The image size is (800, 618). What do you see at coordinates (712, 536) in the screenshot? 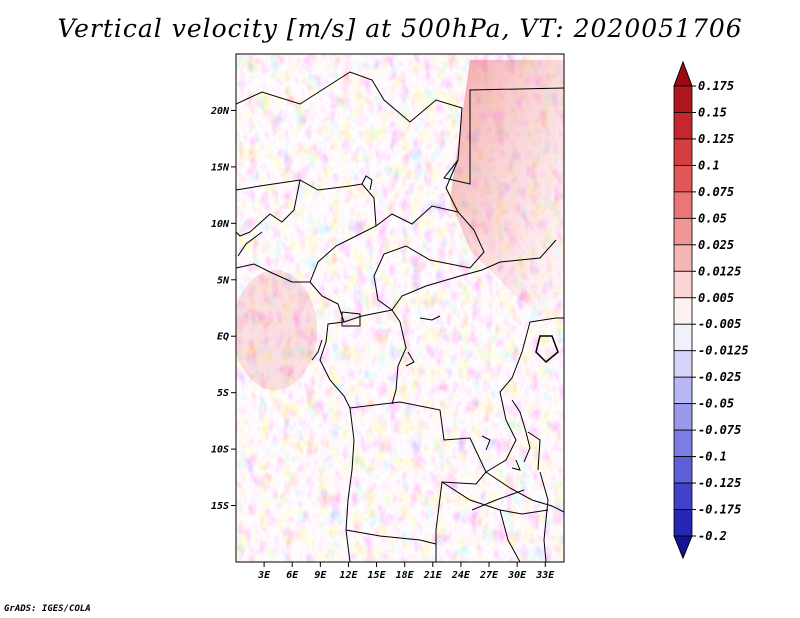
I see `colorbar-label: -0.2` at bounding box center [712, 536].